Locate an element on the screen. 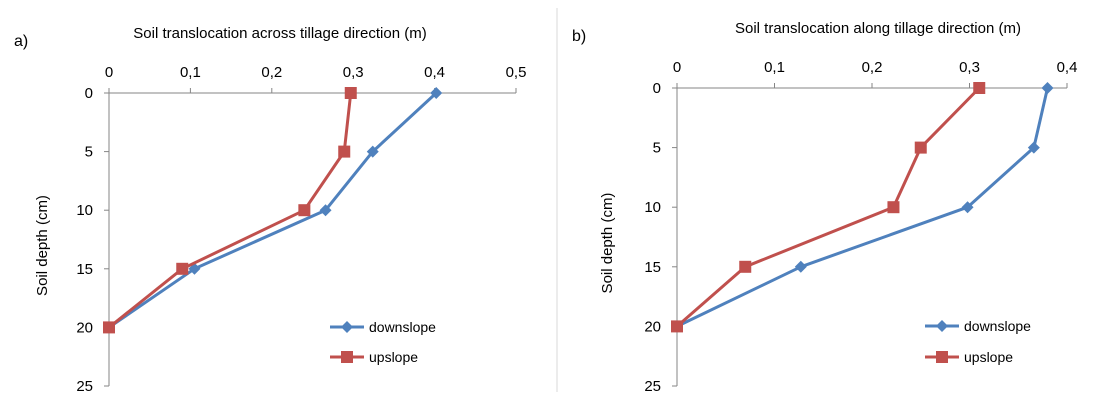 Image resolution: width=1099 pixels, height=396 pixels. x-tick-label: 0,5 is located at coordinates (516, 72).